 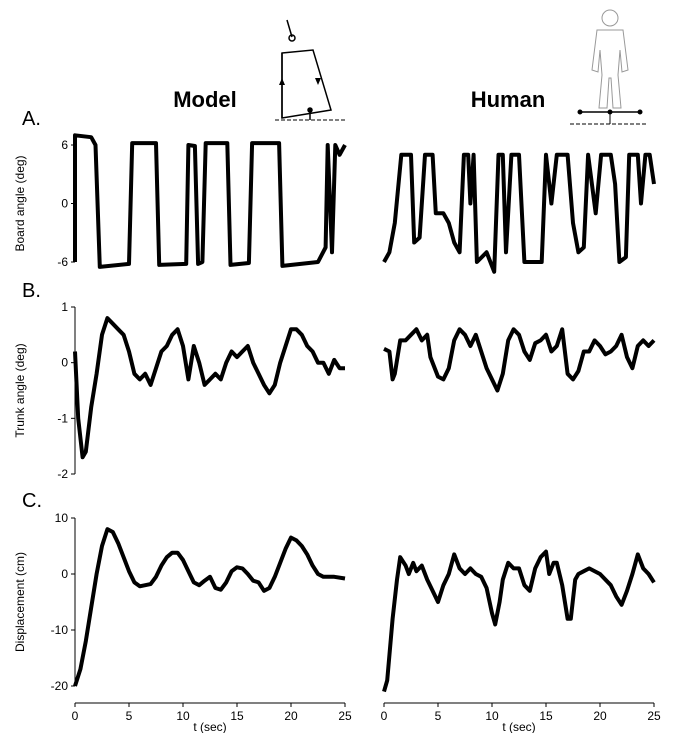 I want to click on y-axis-label: Displacement (cm), so click(x=20, y=602).